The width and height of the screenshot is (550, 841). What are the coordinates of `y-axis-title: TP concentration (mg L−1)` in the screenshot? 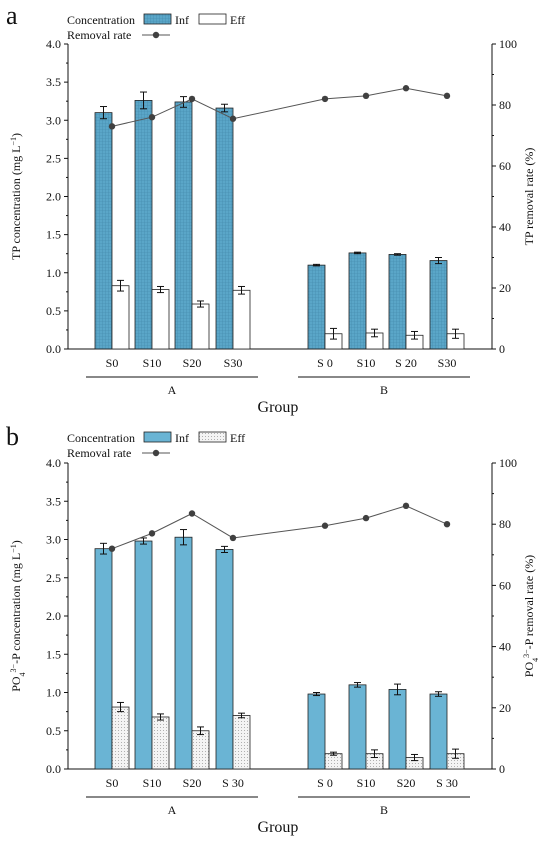 It's located at (16, 196).